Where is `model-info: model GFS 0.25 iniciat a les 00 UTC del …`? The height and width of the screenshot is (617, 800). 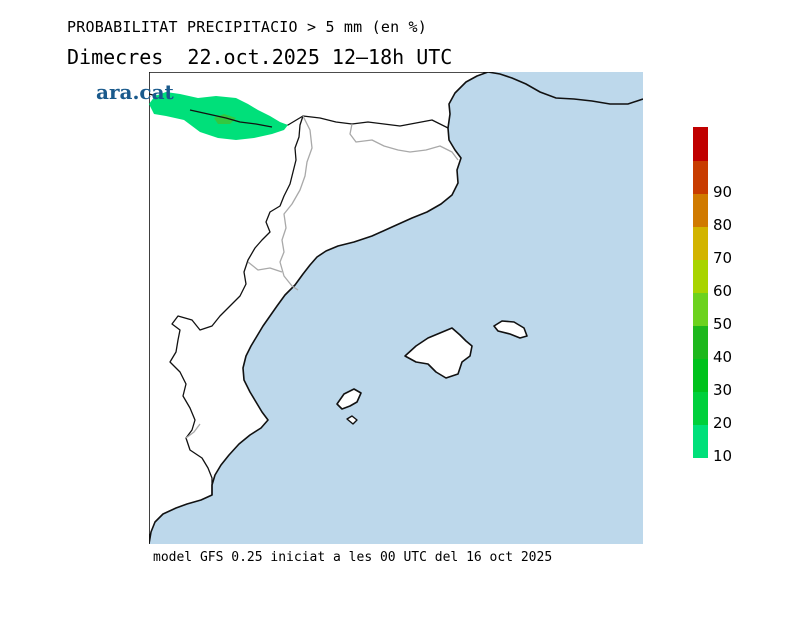 model-info: model GFS 0.25 iniciat a les 00 UTC del … is located at coordinates (353, 557).